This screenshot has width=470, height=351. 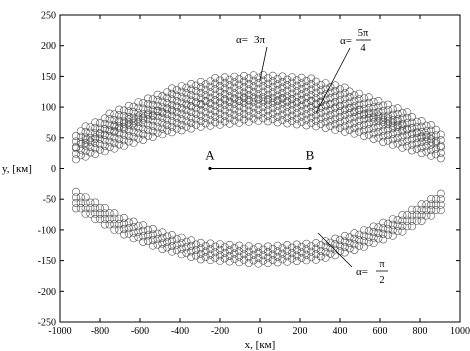 I want to click on y-axis-title: y, [км], so click(x=17, y=169).